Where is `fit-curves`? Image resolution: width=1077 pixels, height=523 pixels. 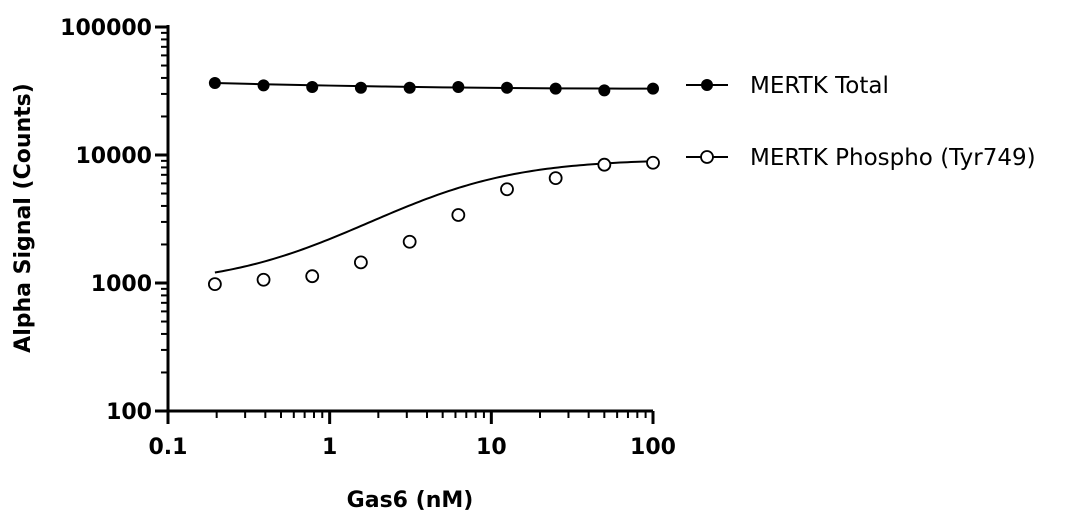 fit-curves is located at coordinates (434, 178).